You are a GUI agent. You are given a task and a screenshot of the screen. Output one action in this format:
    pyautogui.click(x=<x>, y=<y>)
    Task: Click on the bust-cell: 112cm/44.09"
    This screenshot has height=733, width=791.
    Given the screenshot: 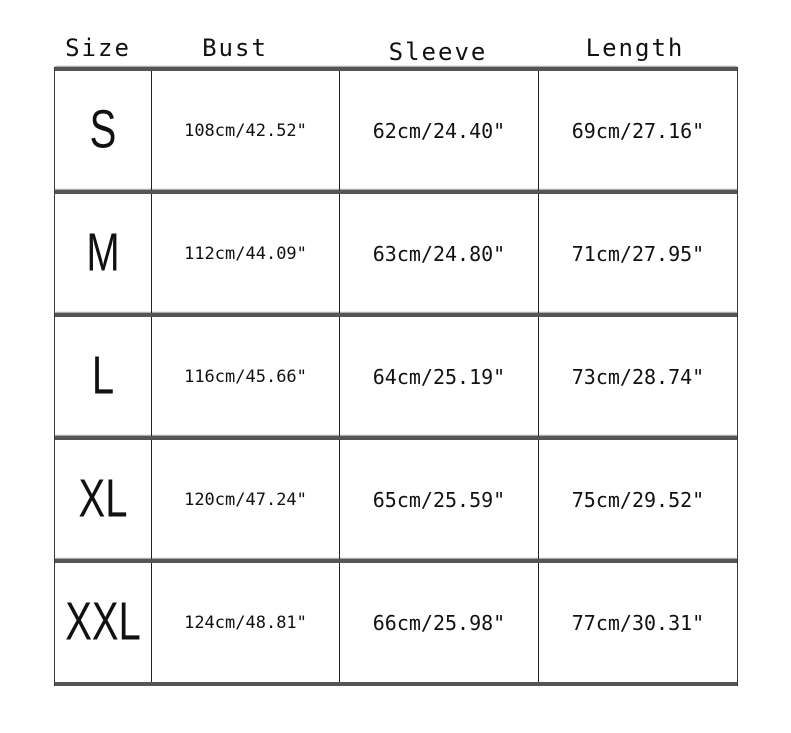 What is the action you would take?
    pyautogui.click(x=246, y=253)
    